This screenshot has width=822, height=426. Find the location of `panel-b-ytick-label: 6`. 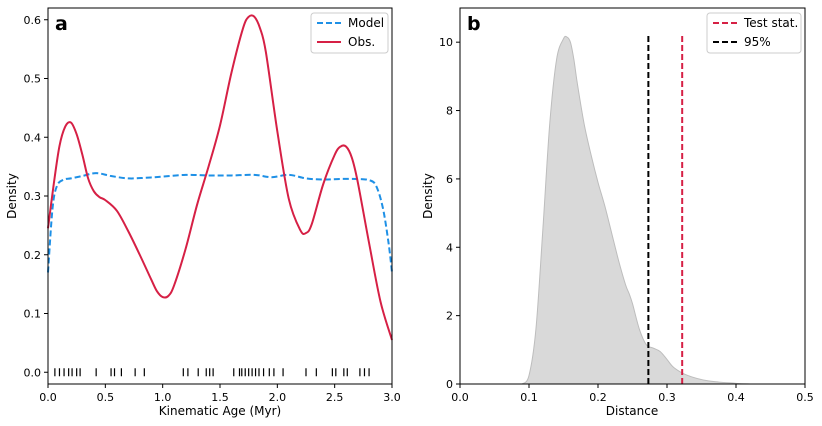

panel-b-ytick-label: 6 is located at coordinates (449, 179).